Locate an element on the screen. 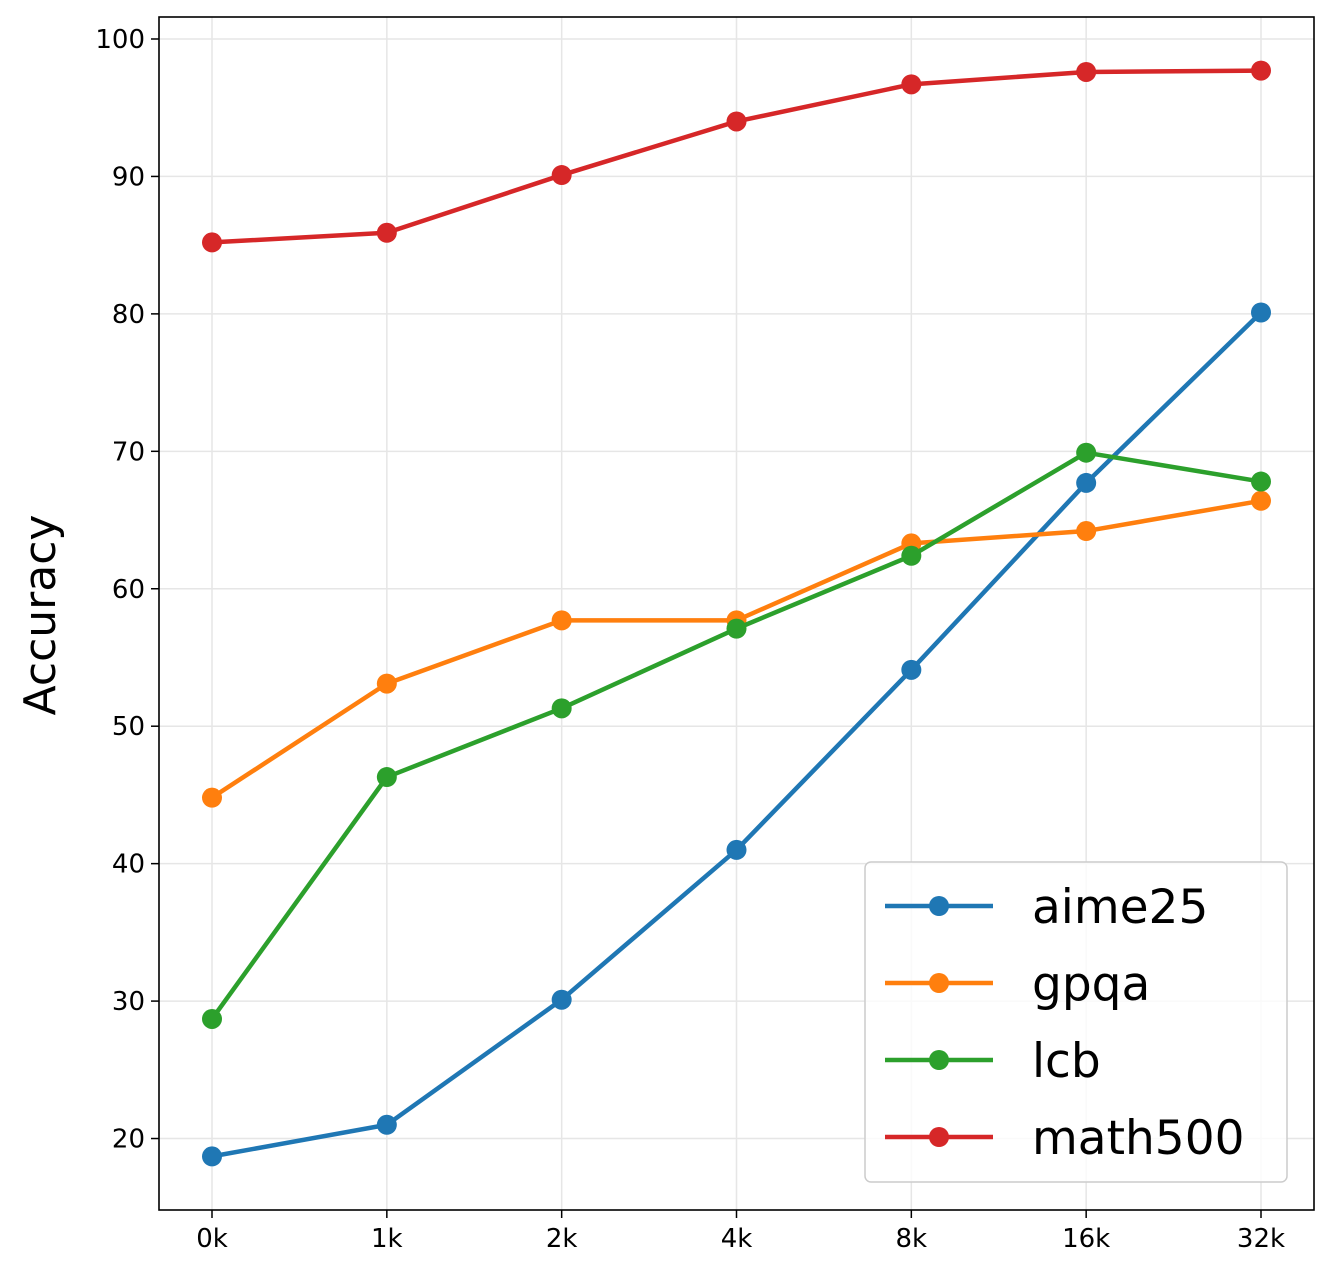 The height and width of the screenshot is (1272, 1335). y-tick-label: 40 is located at coordinates (128, 865).